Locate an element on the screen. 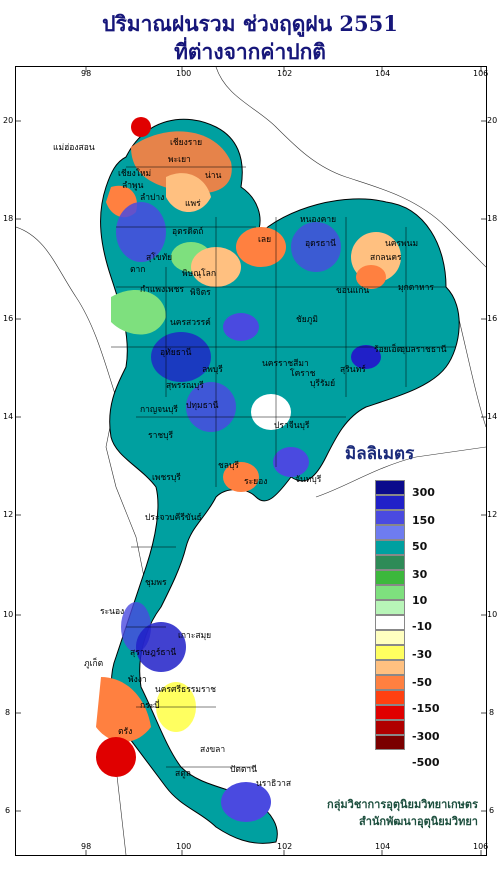 The image size is (500, 871). legend-label: -300 is located at coordinates (426, 736).